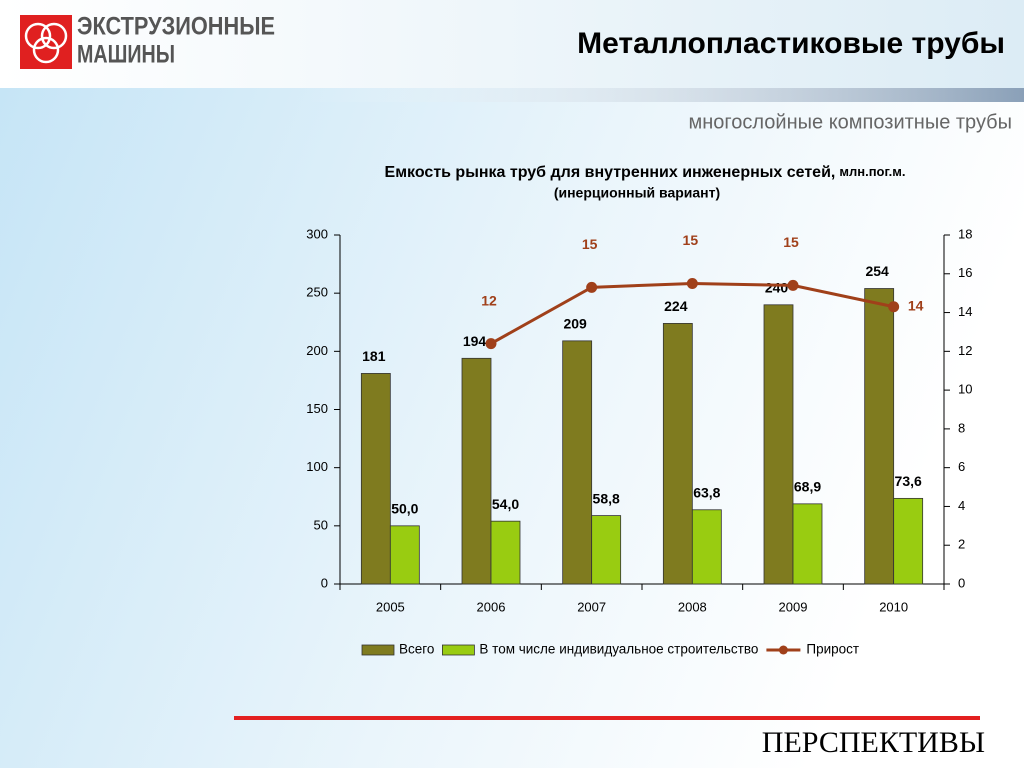  Describe the element at coordinates (961, 544) in the screenshot. I see `y2-tick-label: 2` at that location.